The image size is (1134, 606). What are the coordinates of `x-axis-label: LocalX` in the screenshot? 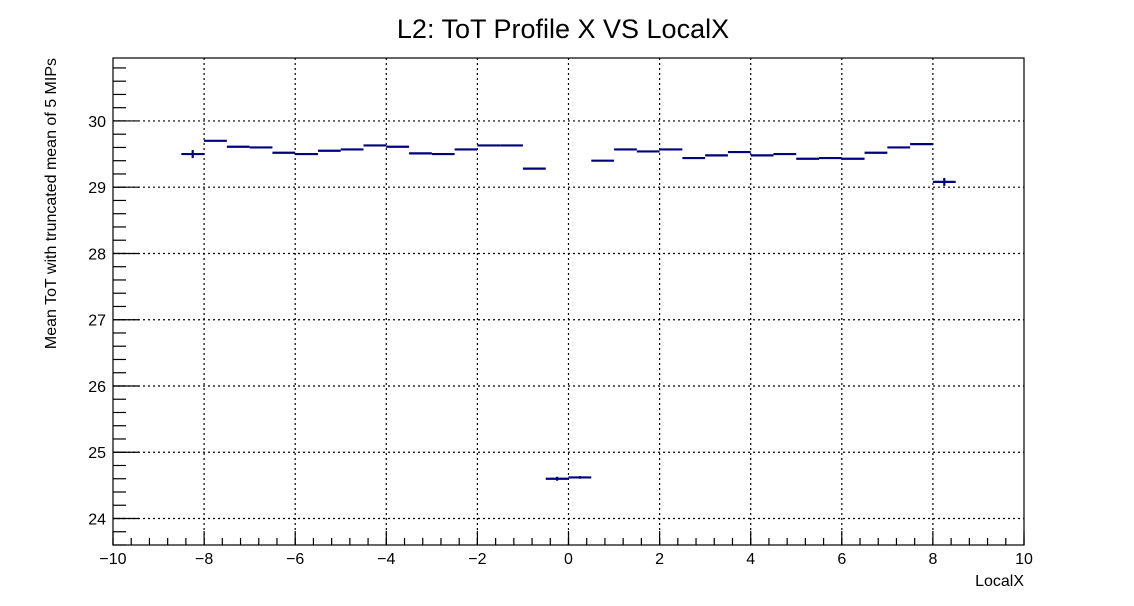 It's located at (999, 581).